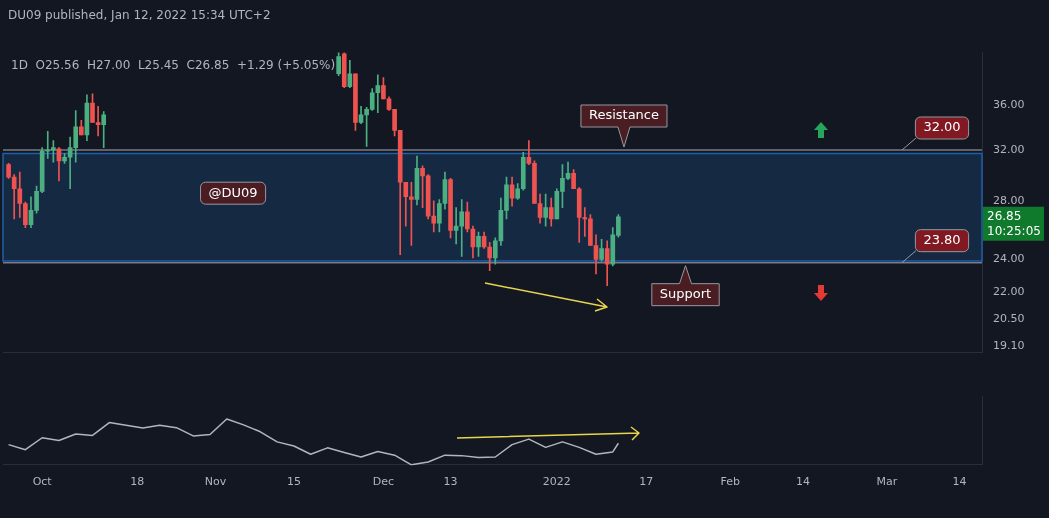  I want to click on chart-subtitle: DU09 published, Jan 12, 2022 15:34 UTC+2, so click(139, 15).